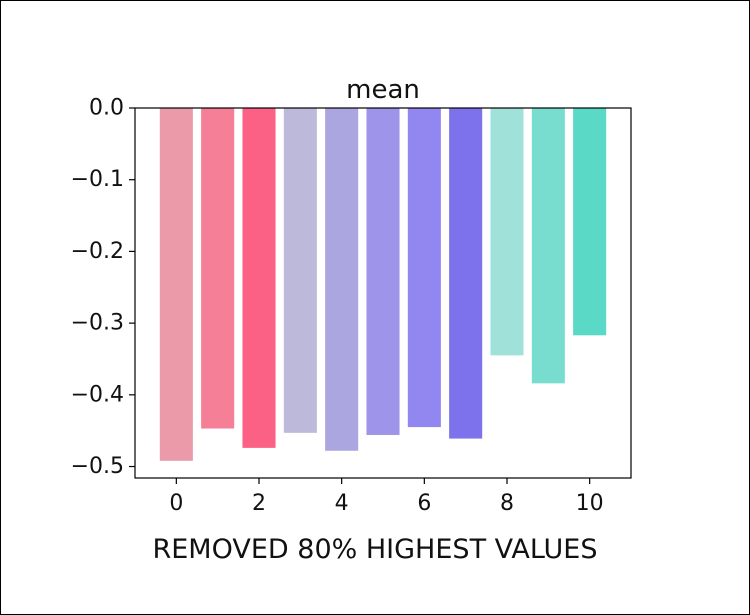 The image size is (750, 615). I want to click on x-tick-label: 4, so click(342, 503).